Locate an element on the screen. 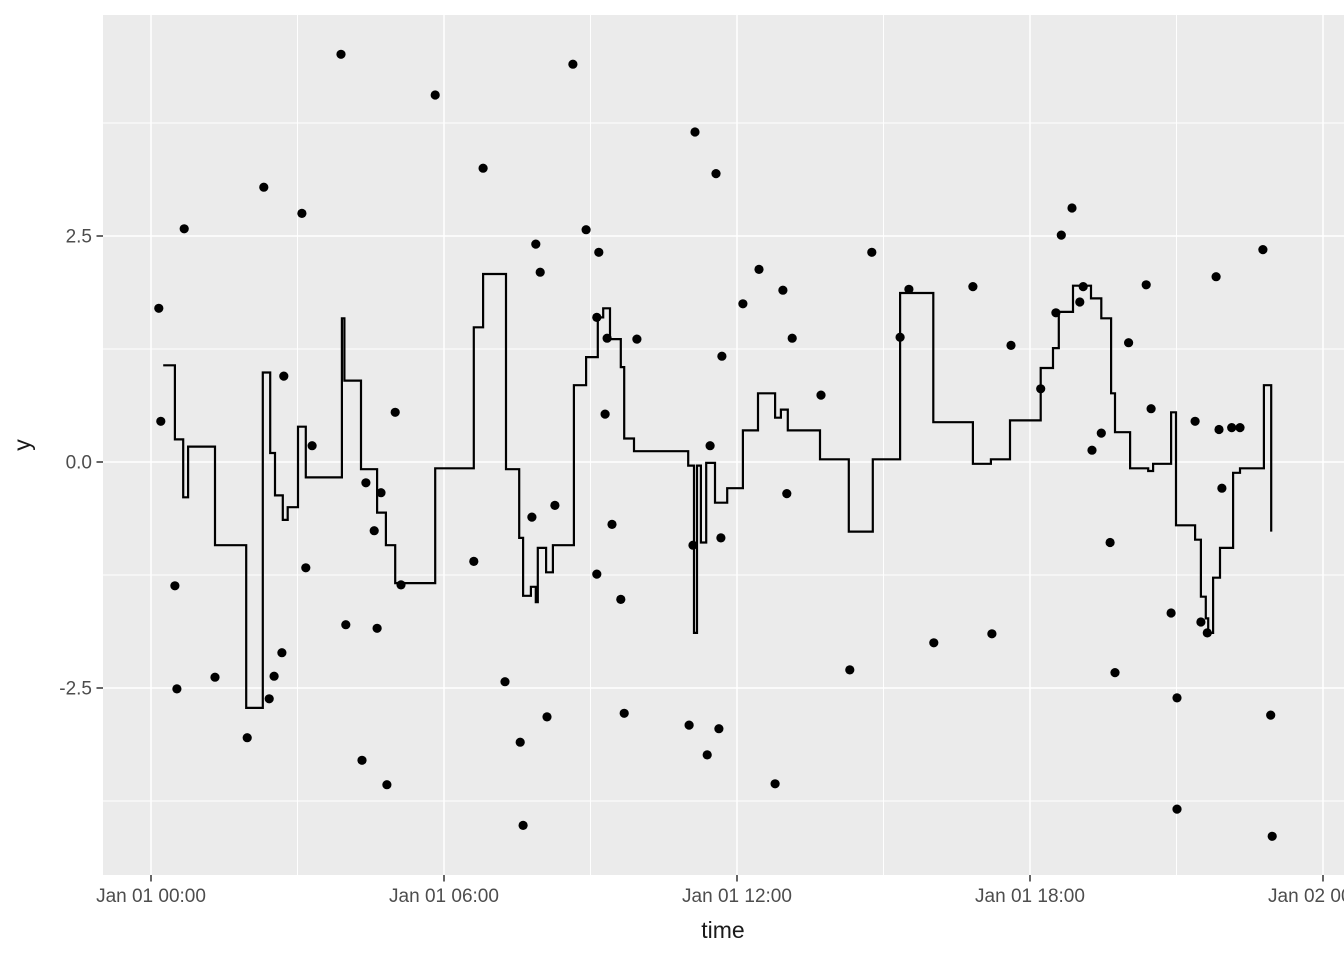 Image resolution: width=1344 pixels, height=960 pixels. x-tick-label: Jan 01 00:00 is located at coordinates (151, 896).